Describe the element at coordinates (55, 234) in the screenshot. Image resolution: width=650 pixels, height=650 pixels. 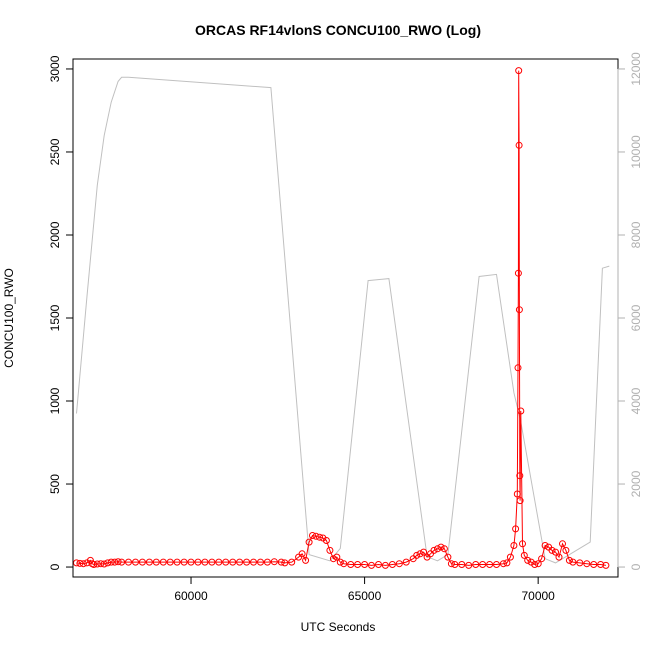
I see `y-tick-label: 2000` at that location.